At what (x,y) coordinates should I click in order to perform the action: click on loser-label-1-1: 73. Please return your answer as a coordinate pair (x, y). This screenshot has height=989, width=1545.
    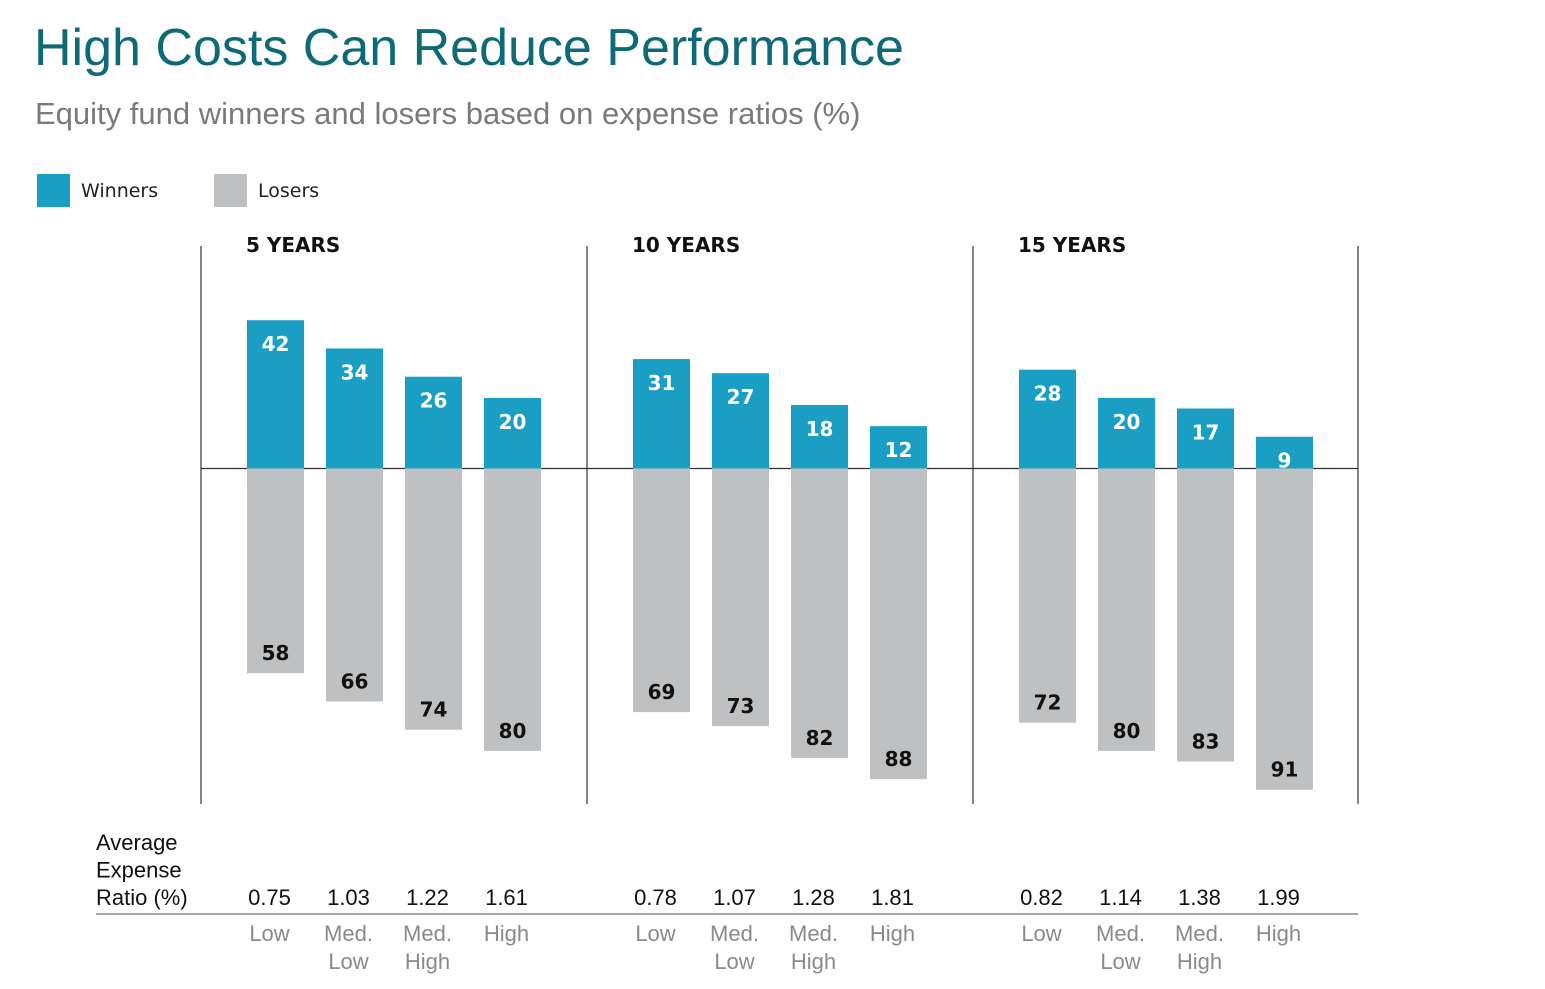
    Looking at the image, I should click on (741, 706).